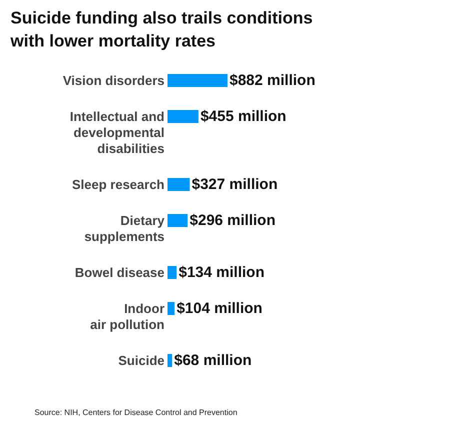 The width and height of the screenshot is (473, 422). Describe the element at coordinates (221, 272) in the screenshot. I see `data-label: $134 million` at that location.